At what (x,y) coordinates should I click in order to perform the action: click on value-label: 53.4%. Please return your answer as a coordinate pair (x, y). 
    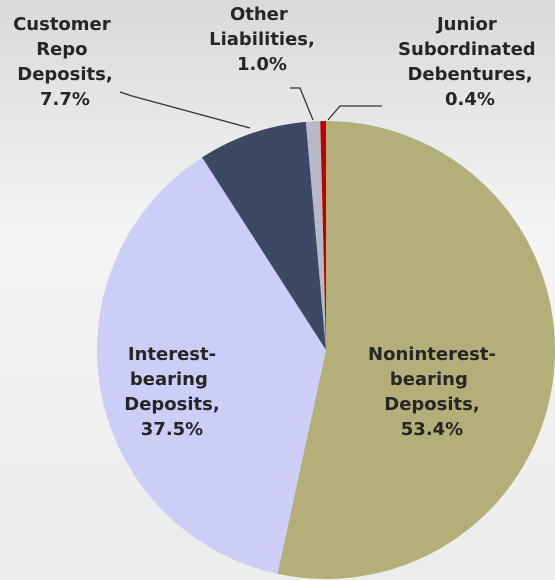
    Looking at the image, I should click on (432, 429).